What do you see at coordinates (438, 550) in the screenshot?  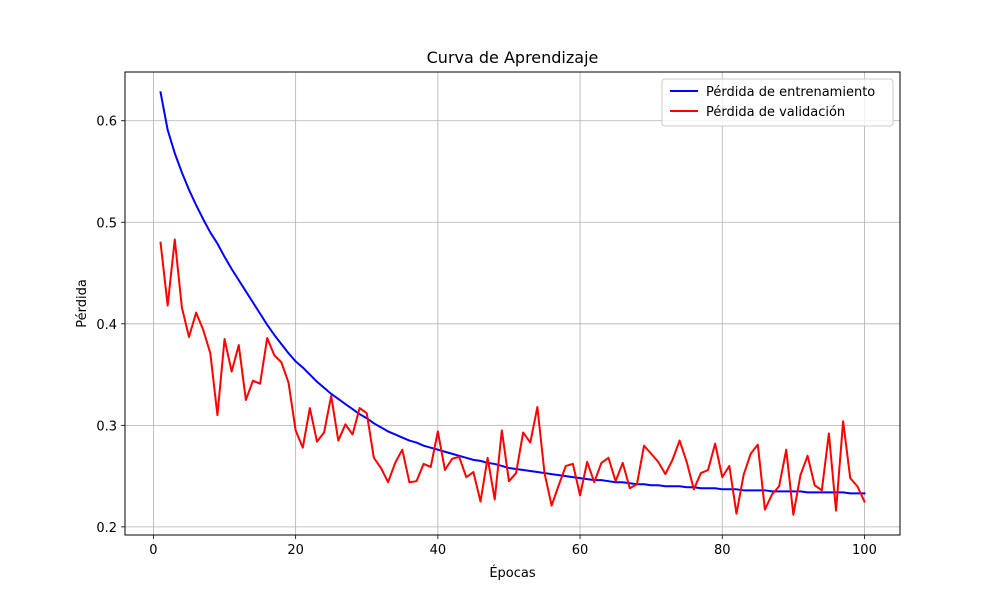 I see `x-tick-label: 40` at bounding box center [438, 550].